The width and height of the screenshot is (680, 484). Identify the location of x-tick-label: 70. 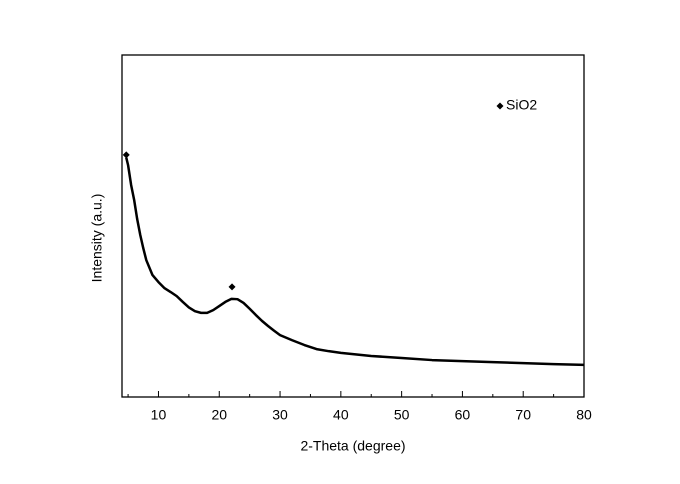
(523, 415).